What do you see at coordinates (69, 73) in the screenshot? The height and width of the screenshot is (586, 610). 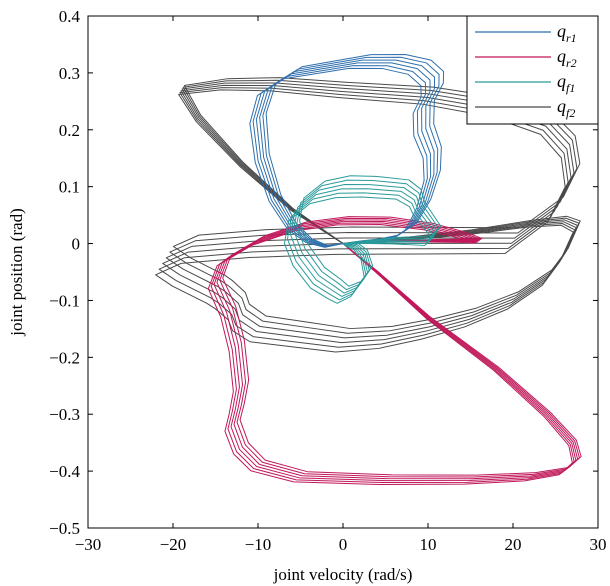 I see `y-tick-label: 0.3` at bounding box center [69, 73].